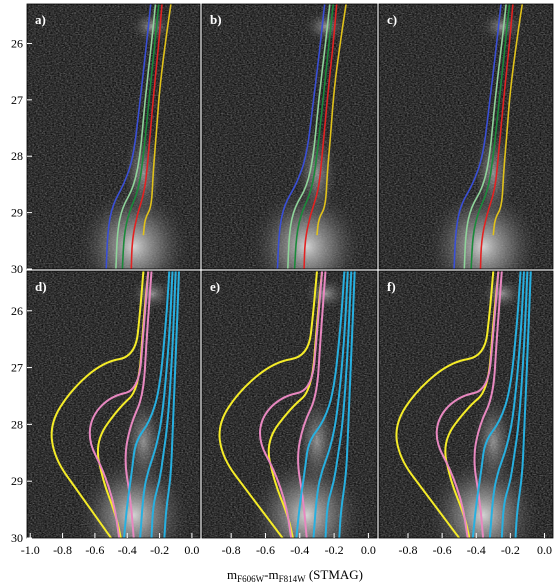 Image resolution: width=560 pixels, height=585 pixels. What do you see at coordinates (215, 286) in the screenshot?
I see `panel-label: e)` at bounding box center [215, 286].